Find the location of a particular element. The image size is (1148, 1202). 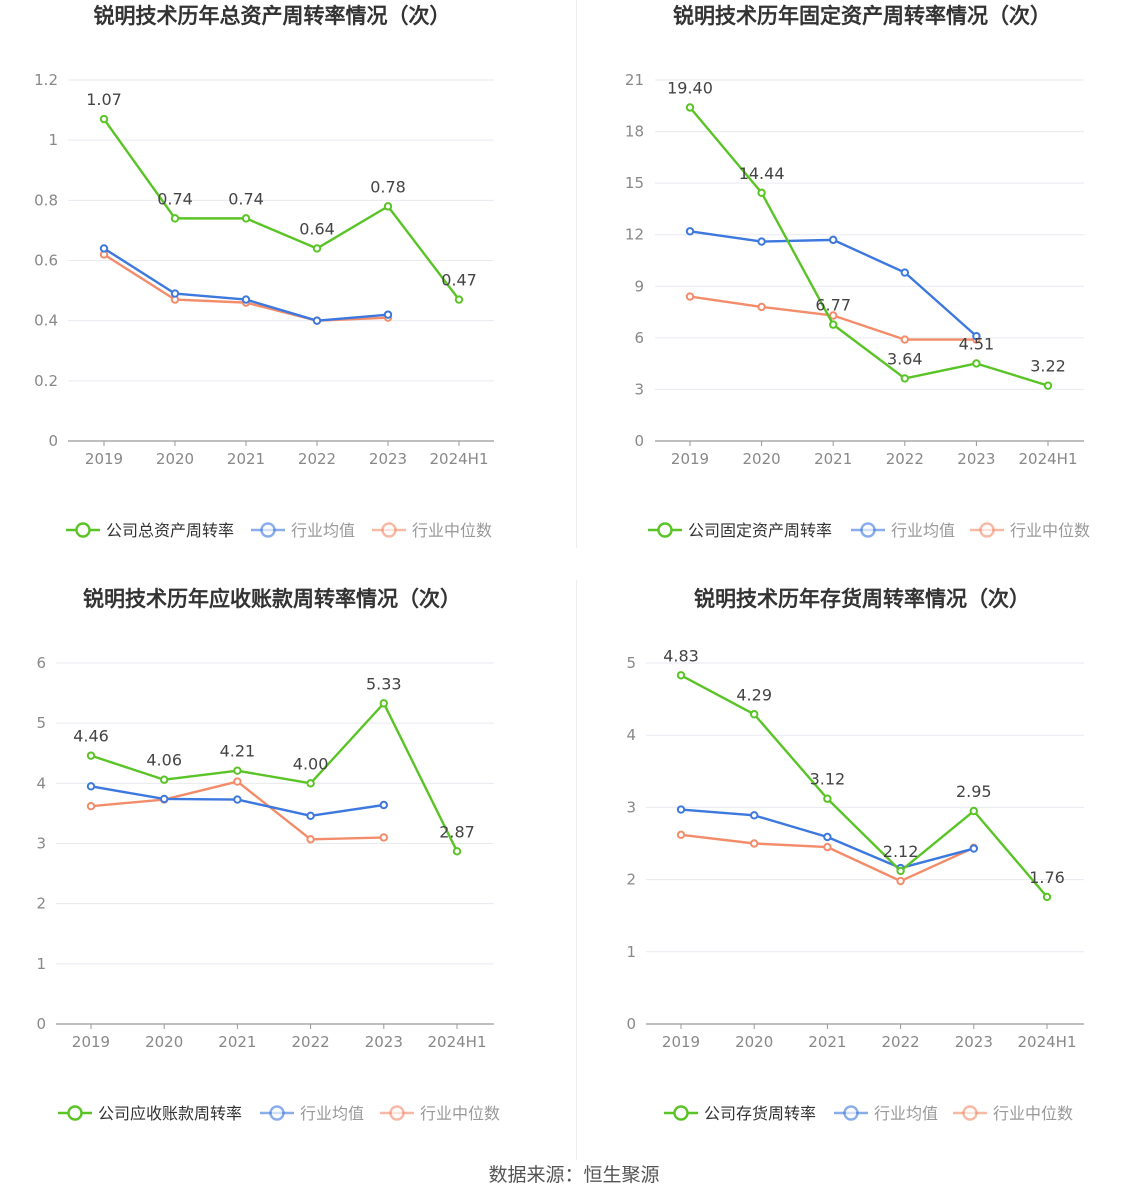

y-tick-label: 0 is located at coordinates (639, 441).